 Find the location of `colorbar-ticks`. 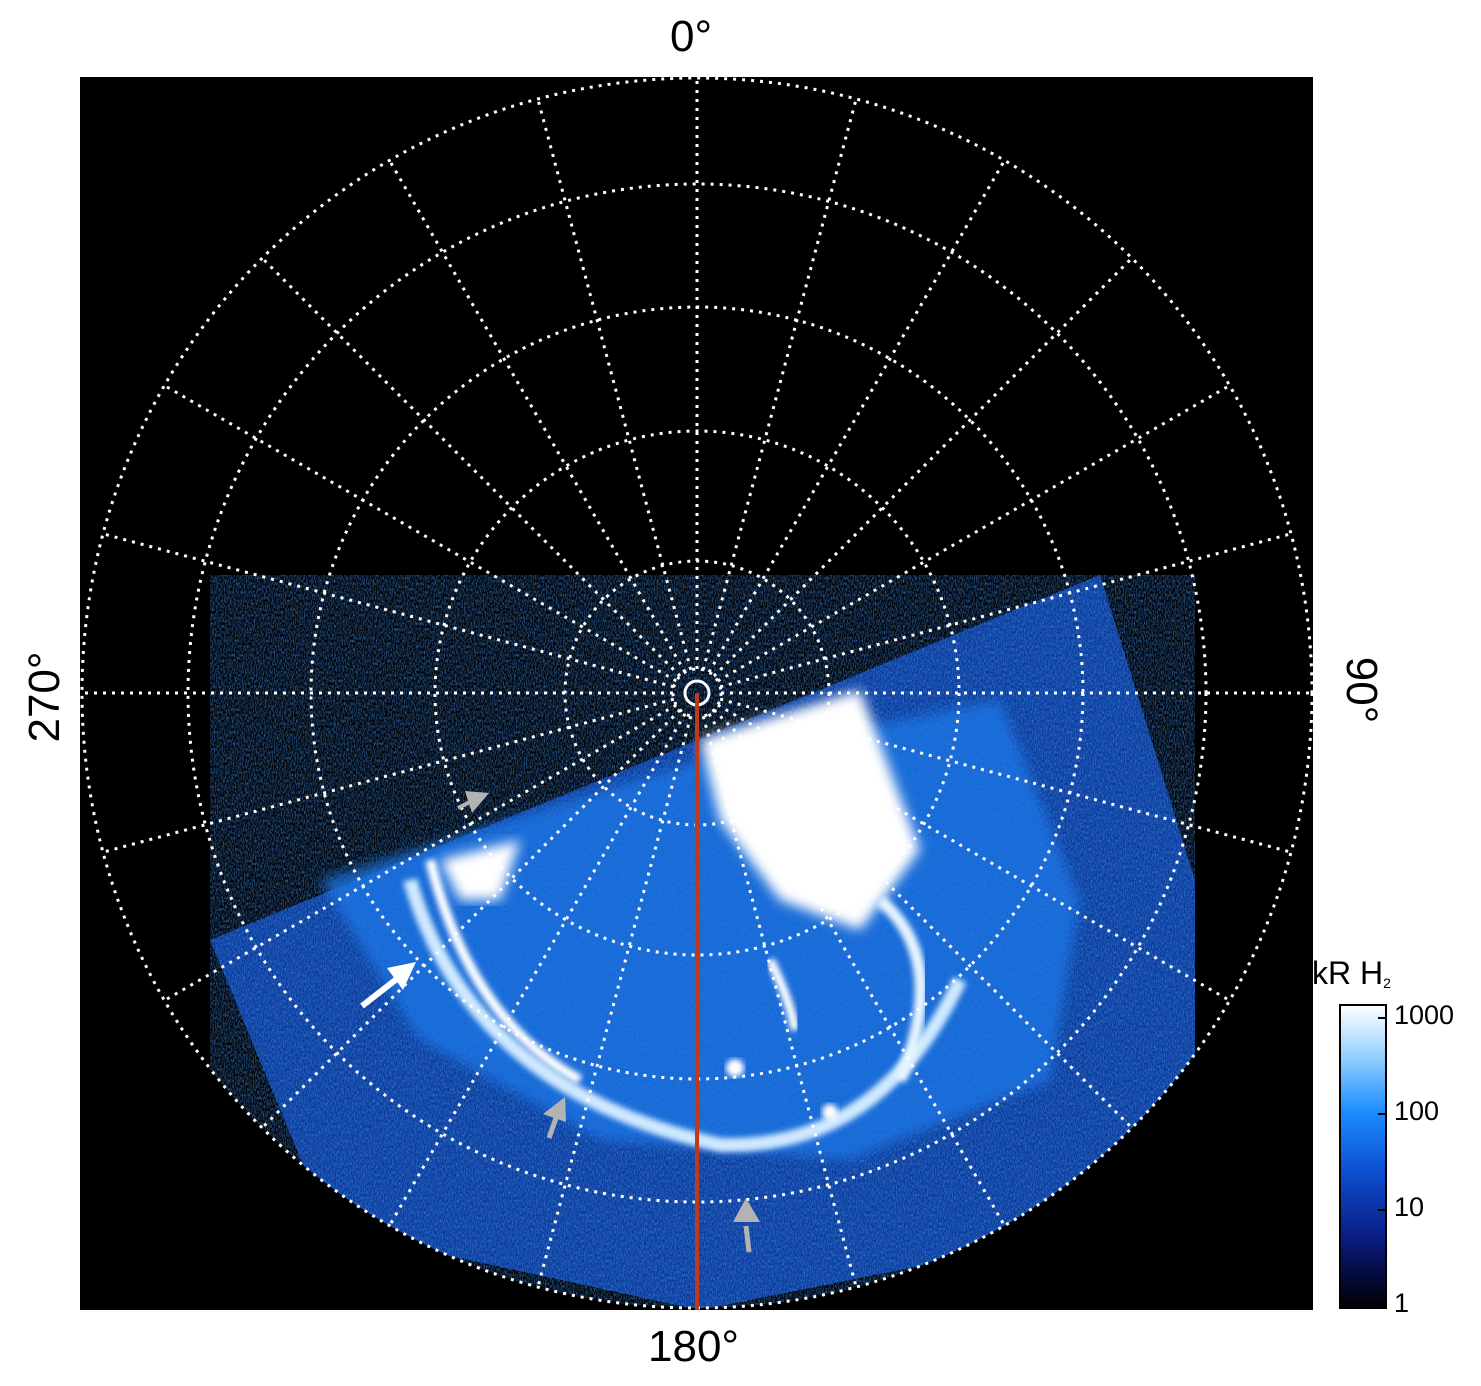

colorbar-ticks is located at coordinates (1382, 1162).